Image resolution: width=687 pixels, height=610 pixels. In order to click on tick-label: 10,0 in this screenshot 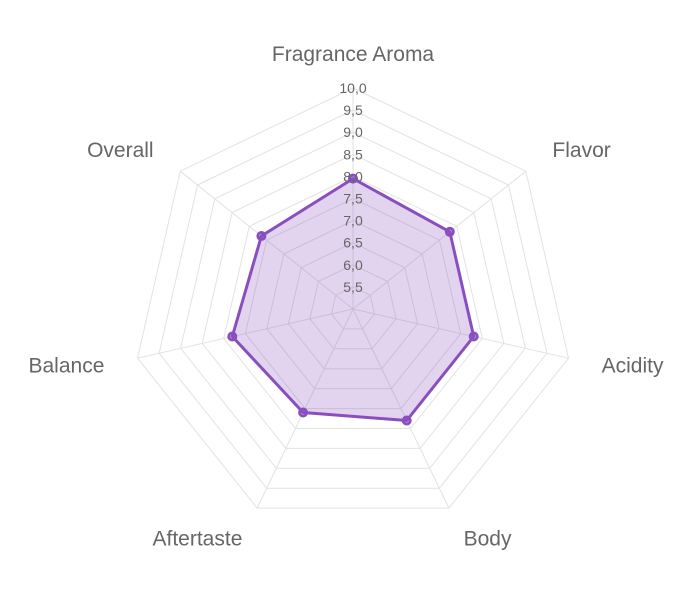, I will do `click(352, 88)`.